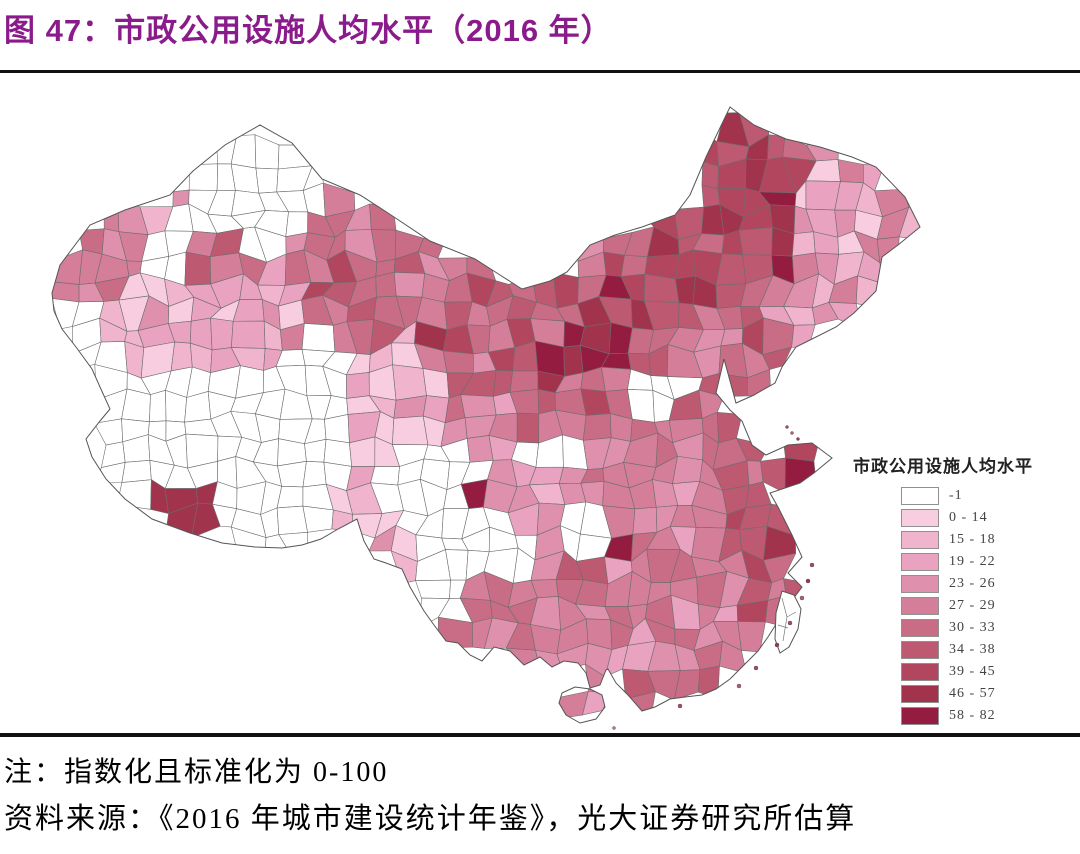 Image resolution: width=1080 pixels, height=854 pixels. I want to click on legend-row: 23 - 26, so click(987, 584).